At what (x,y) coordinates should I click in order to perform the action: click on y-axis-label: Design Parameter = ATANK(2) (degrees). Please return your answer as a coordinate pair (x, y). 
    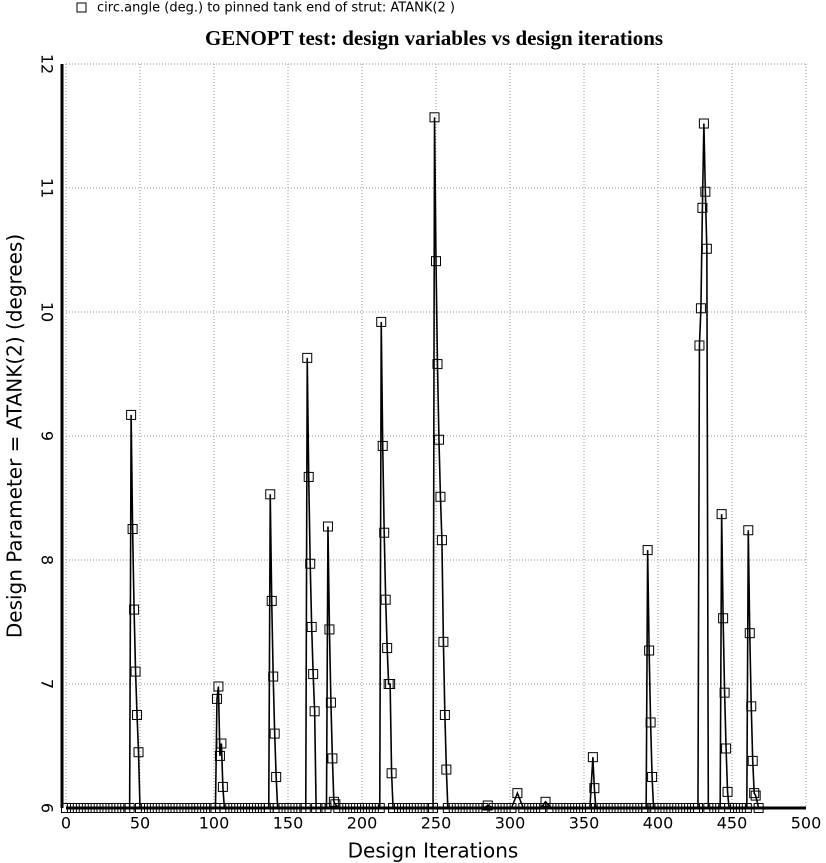
    Looking at the image, I should click on (15, 436).